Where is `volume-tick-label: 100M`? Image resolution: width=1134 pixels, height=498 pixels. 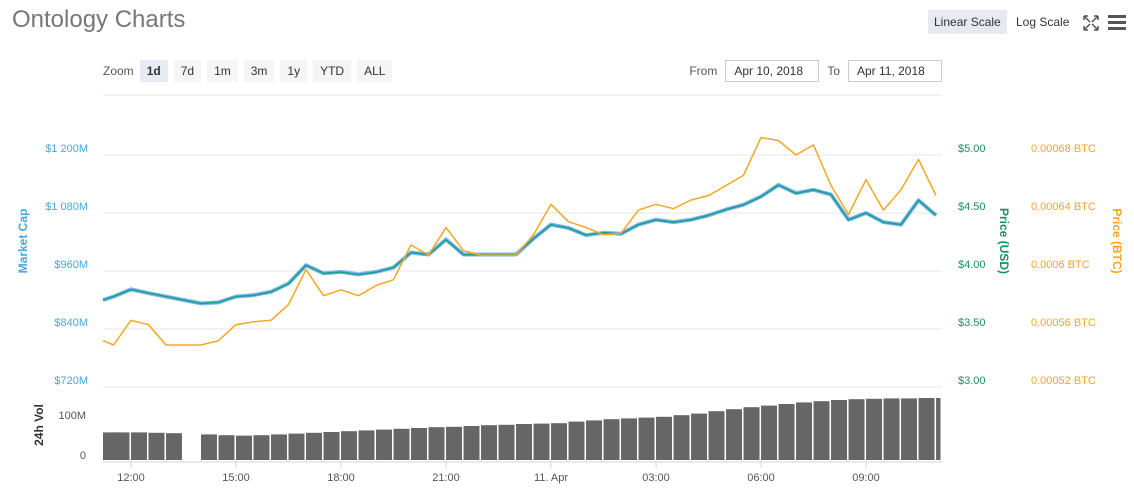 volume-tick-label: 100M is located at coordinates (72, 416).